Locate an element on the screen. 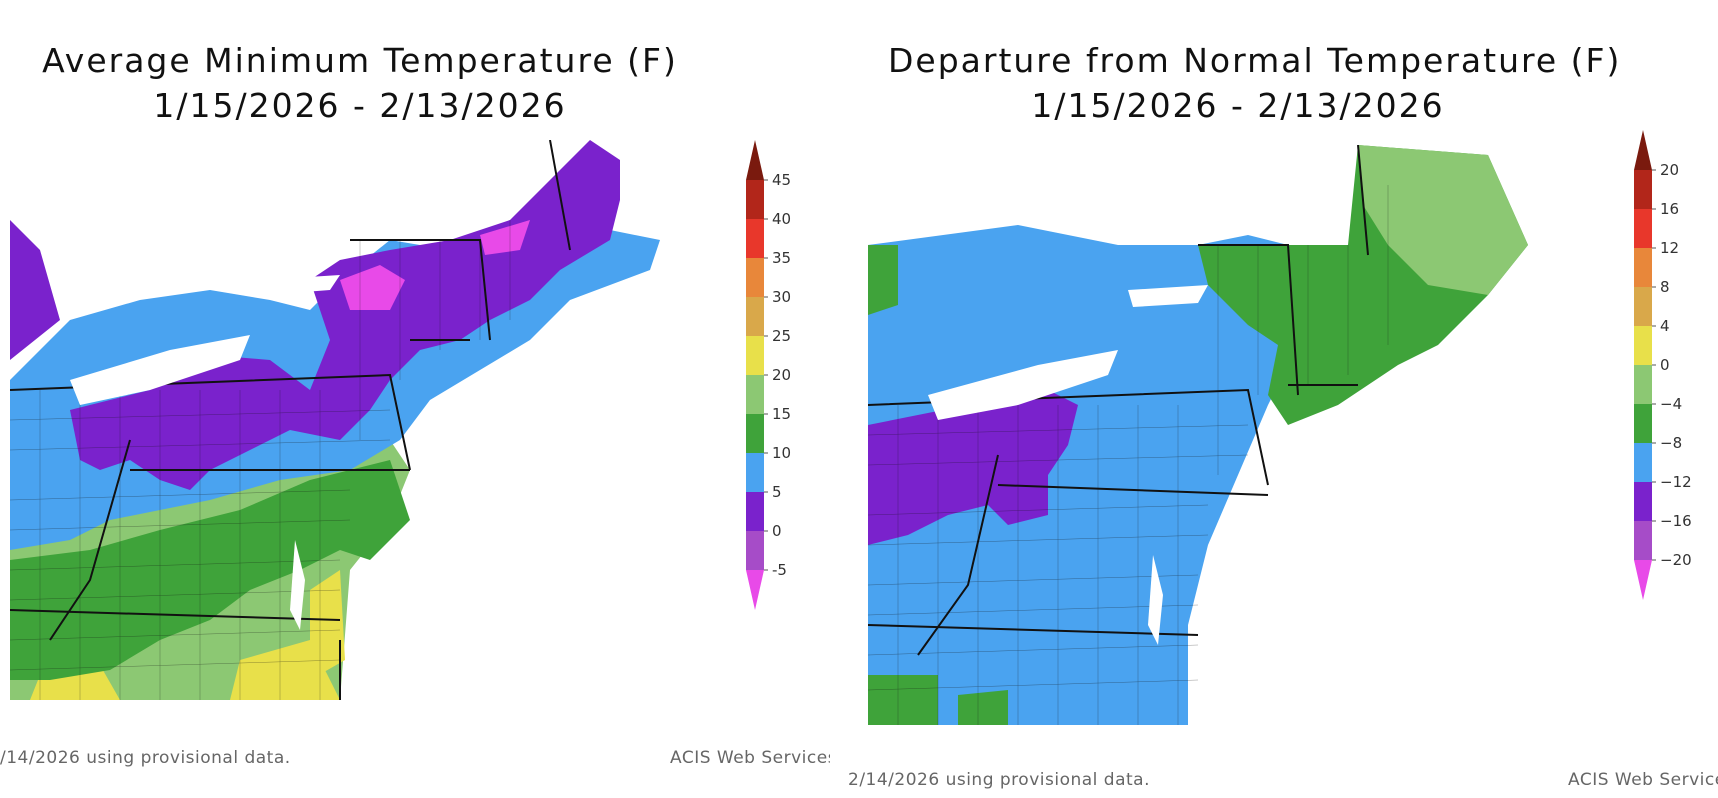 The width and height of the screenshot is (1718, 798). avg-min-temp-legend: 45 40 35 30 25 20 15 10 5 0 -5 is located at coordinates (768, 375).